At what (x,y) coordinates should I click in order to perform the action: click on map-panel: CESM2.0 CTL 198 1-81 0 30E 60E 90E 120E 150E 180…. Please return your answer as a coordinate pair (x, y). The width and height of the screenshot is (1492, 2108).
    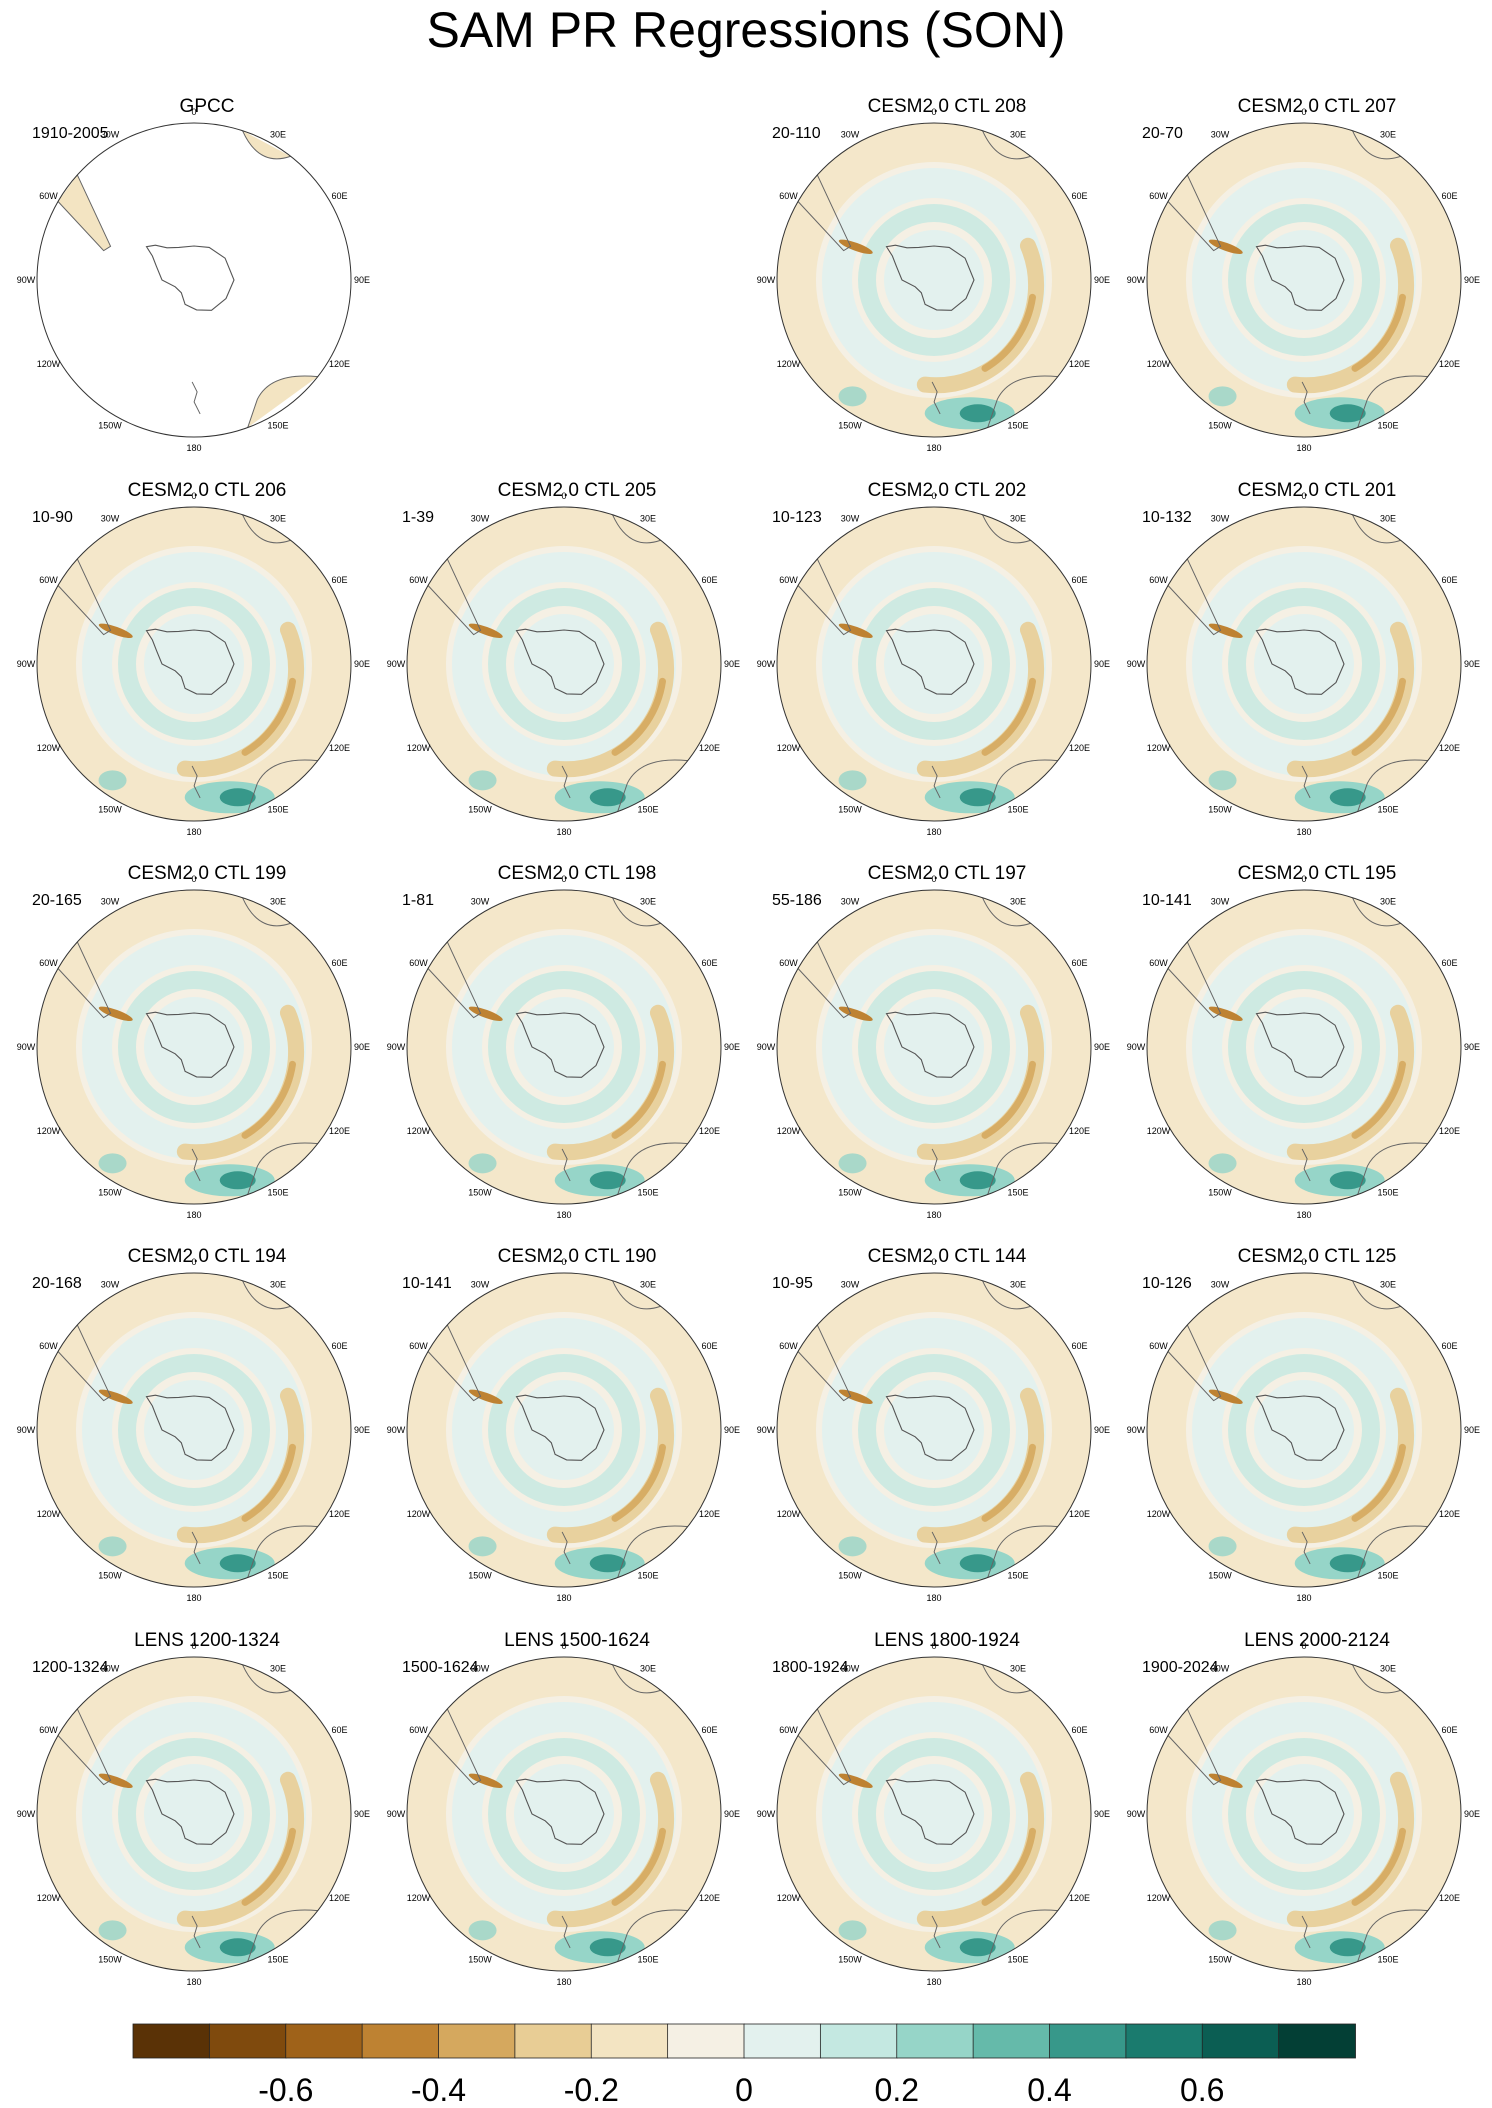
    Looking at the image, I should click on (574, 1043).